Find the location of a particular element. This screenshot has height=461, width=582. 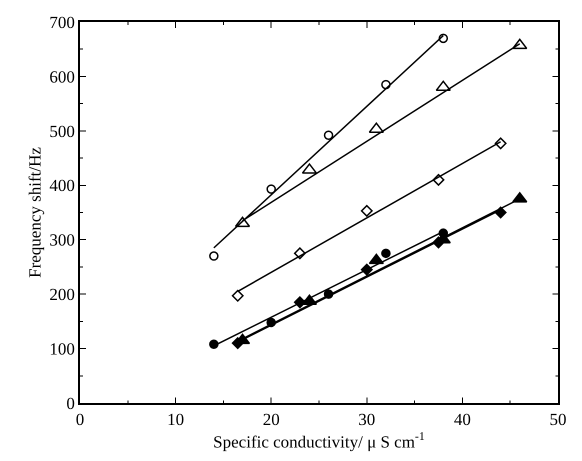

x-tick-label: 50 is located at coordinates (558, 420).